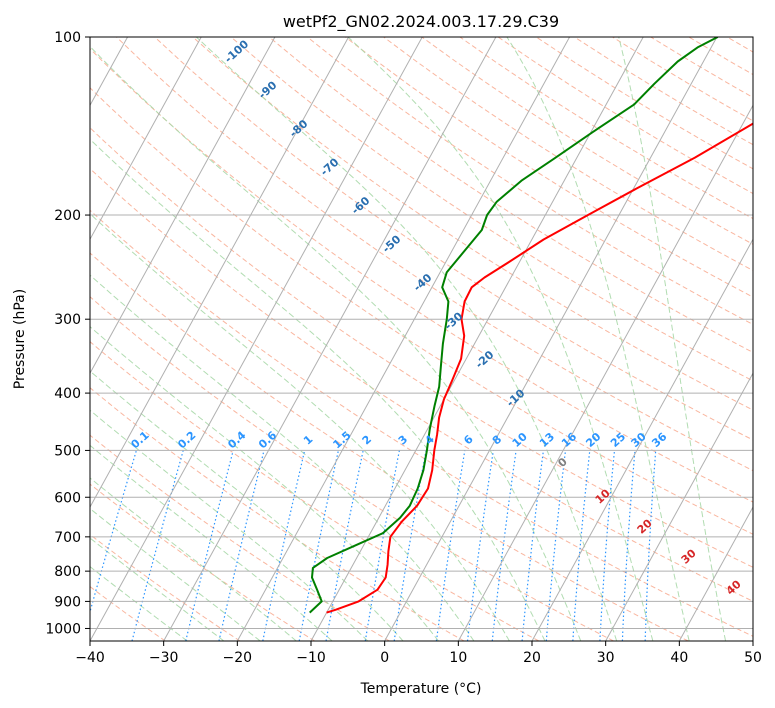 The width and height of the screenshot is (775, 708). Describe the element at coordinates (689, 556) in the screenshot. I see `moist-adiabat-label: 30` at that location.